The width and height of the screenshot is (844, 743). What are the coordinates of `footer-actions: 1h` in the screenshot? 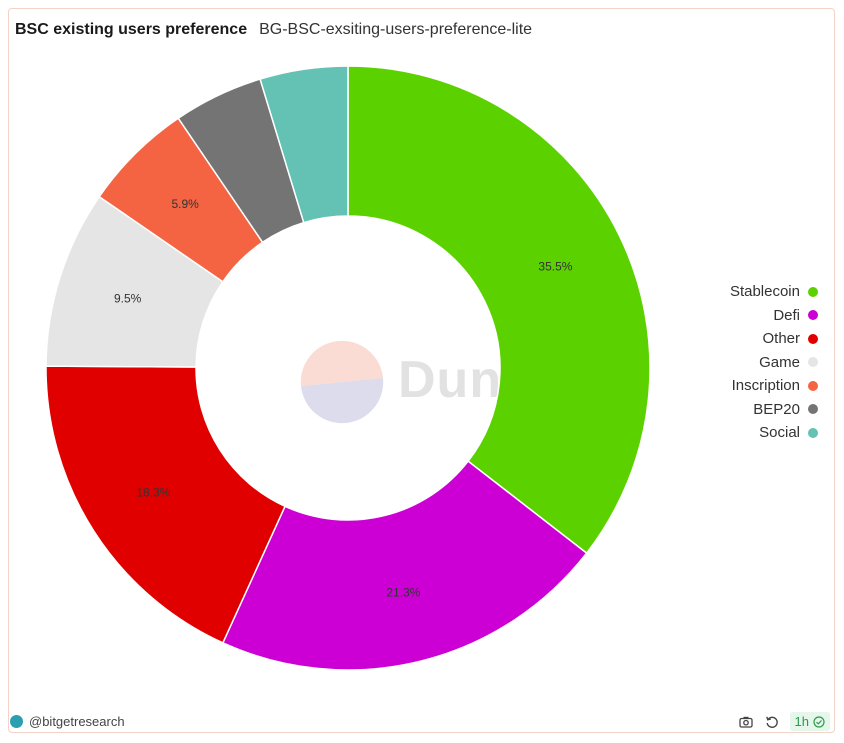 It's located at (784, 721).